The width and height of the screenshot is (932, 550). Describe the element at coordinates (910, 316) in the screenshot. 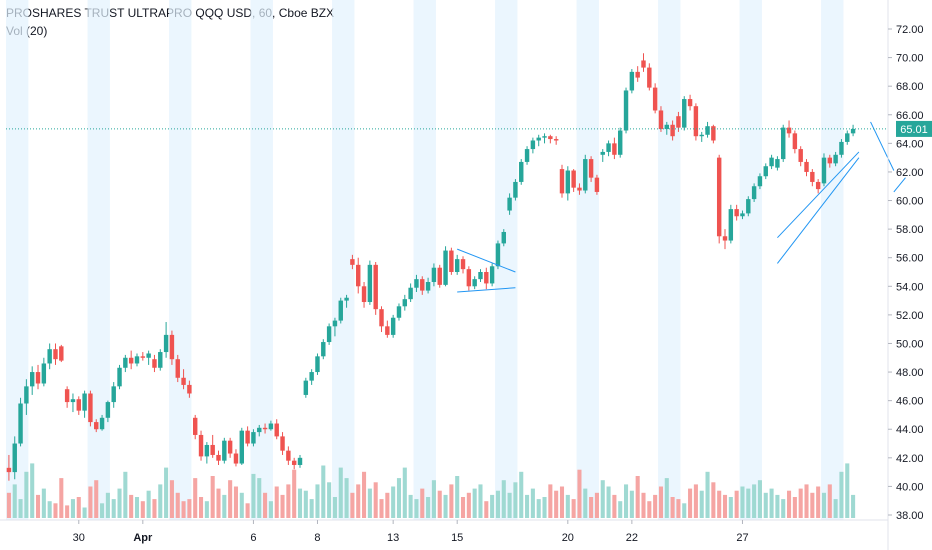

I see `price-tick-label: 52.00` at that location.